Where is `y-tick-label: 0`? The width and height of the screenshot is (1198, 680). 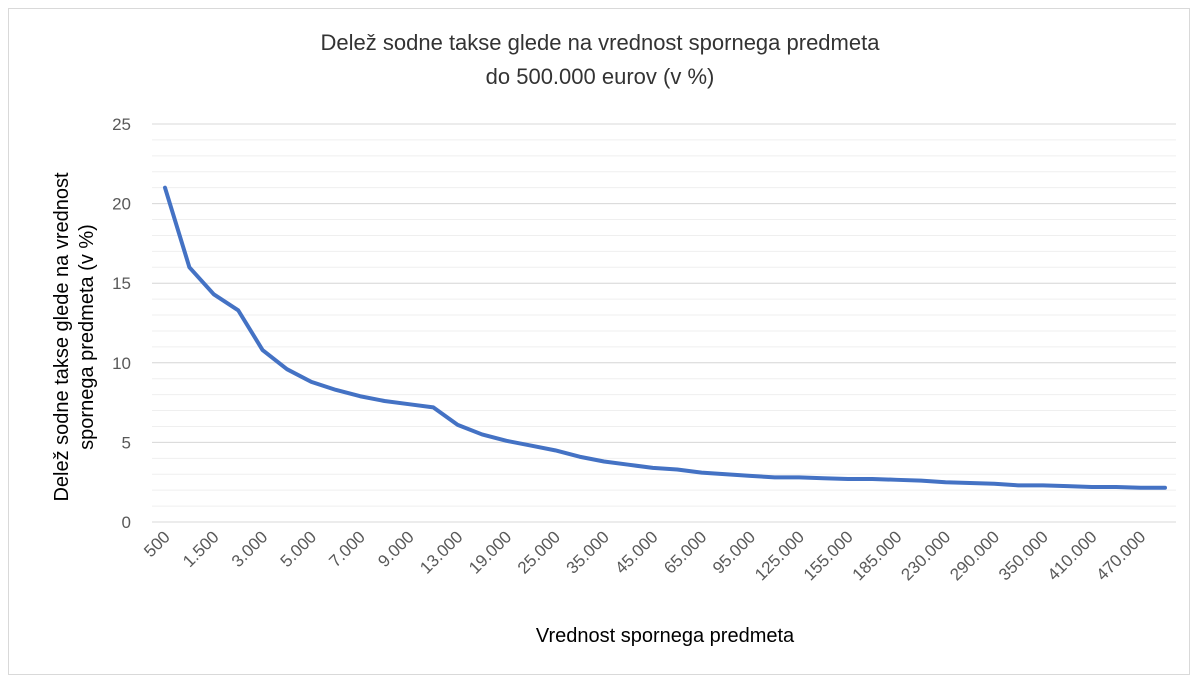
y-tick-label: 0 is located at coordinates (126, 522).